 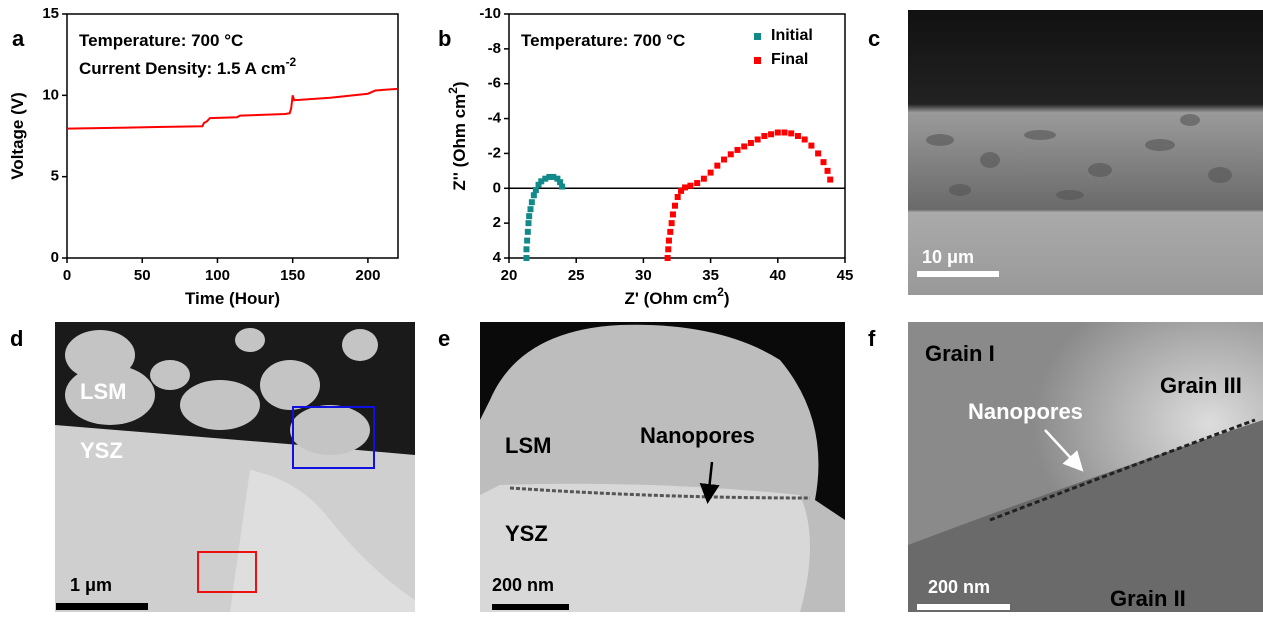 I want to click on micrograph-d: LSM YSZ 1 μm, so click(x=235, y=467).